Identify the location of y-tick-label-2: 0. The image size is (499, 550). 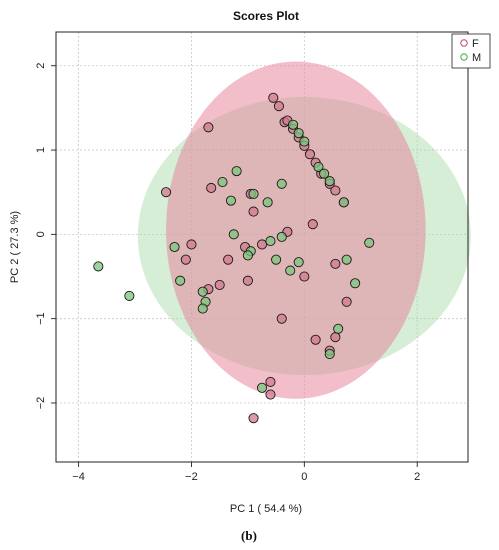
(41, 234).